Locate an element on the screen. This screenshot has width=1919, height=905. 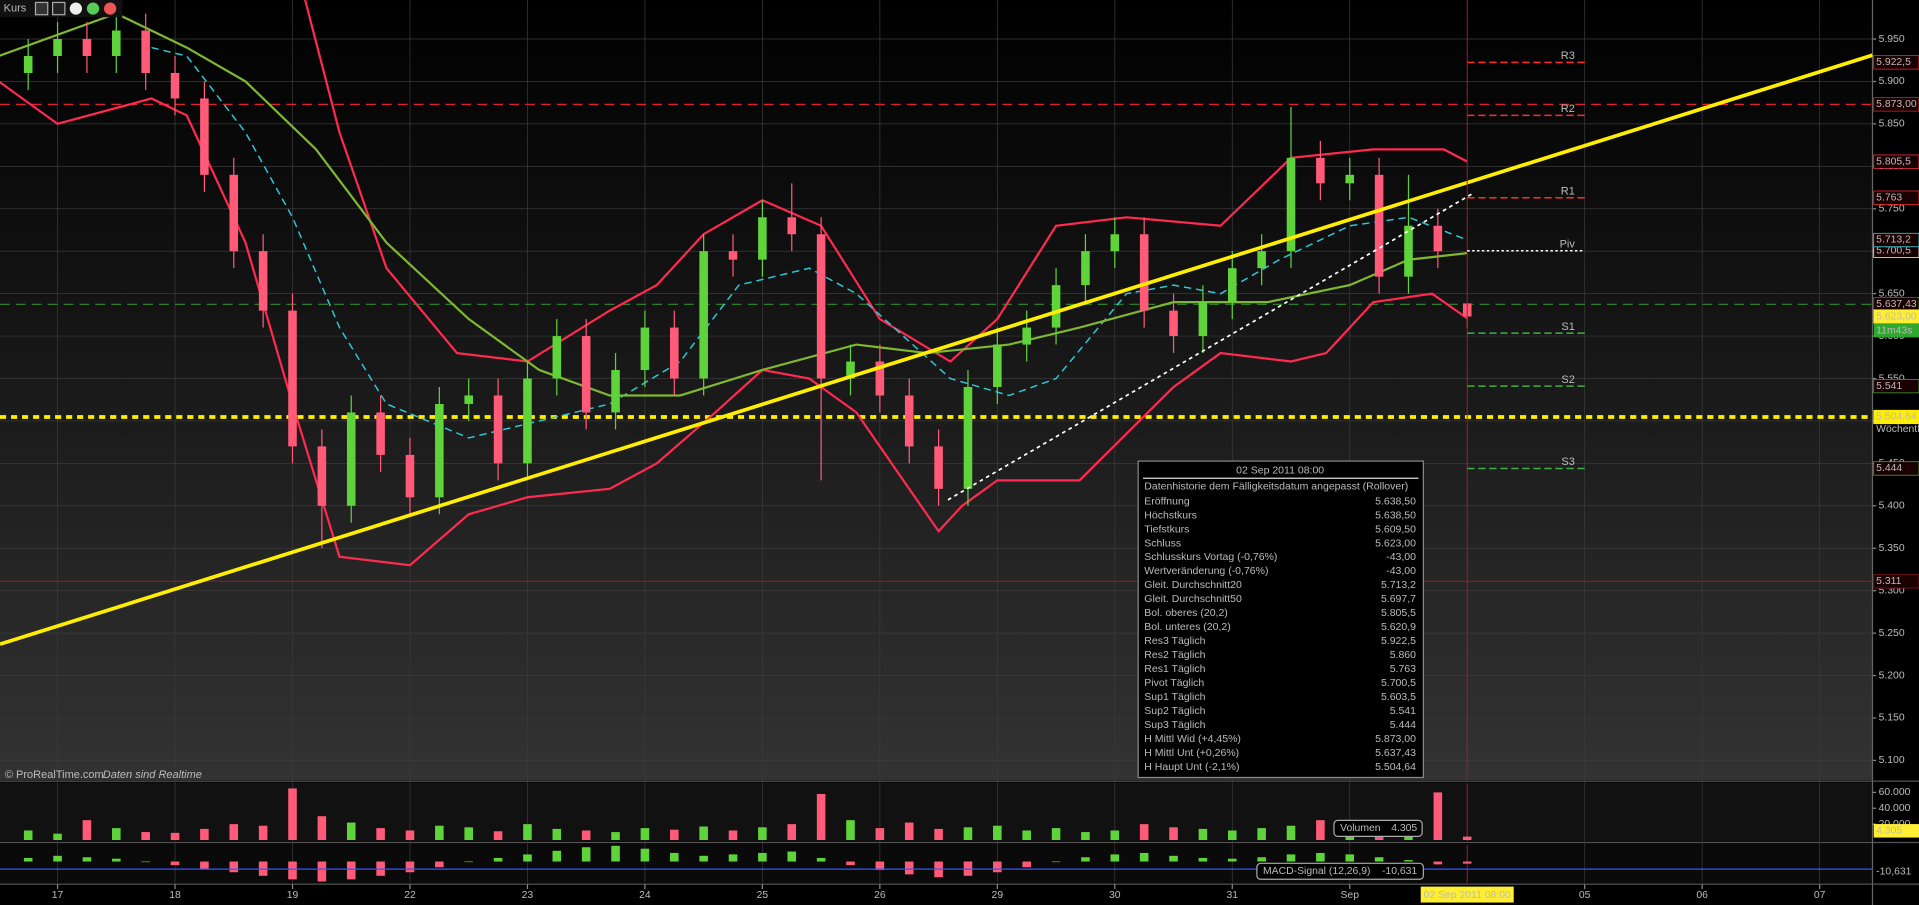
info-label: H Haupt Unt (-2,1%) is located at coordinates (1191, 767).